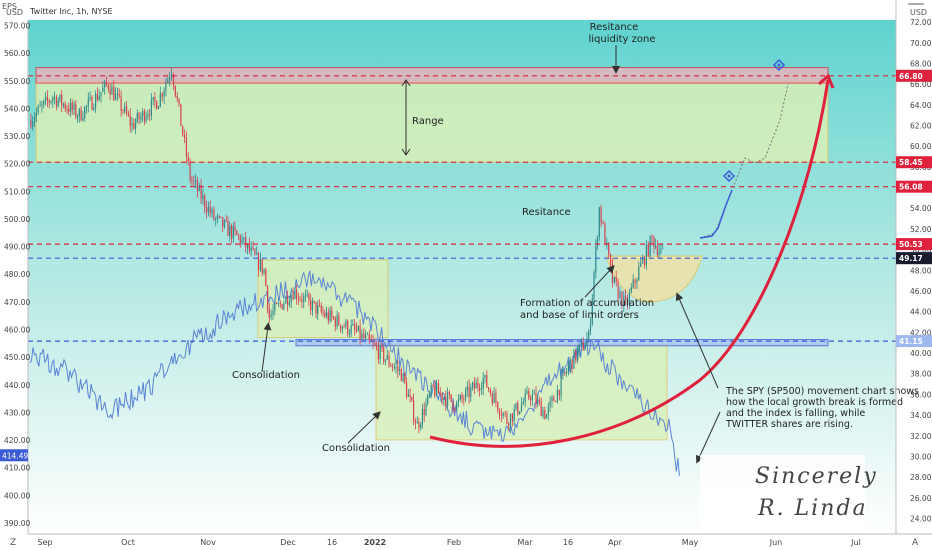 Image resolution: width=932 pixels, height=550 pixels. Describe the element at coordinates (911, 258) in the screenshot. I see `level-badge-text: 49.17` at that location.